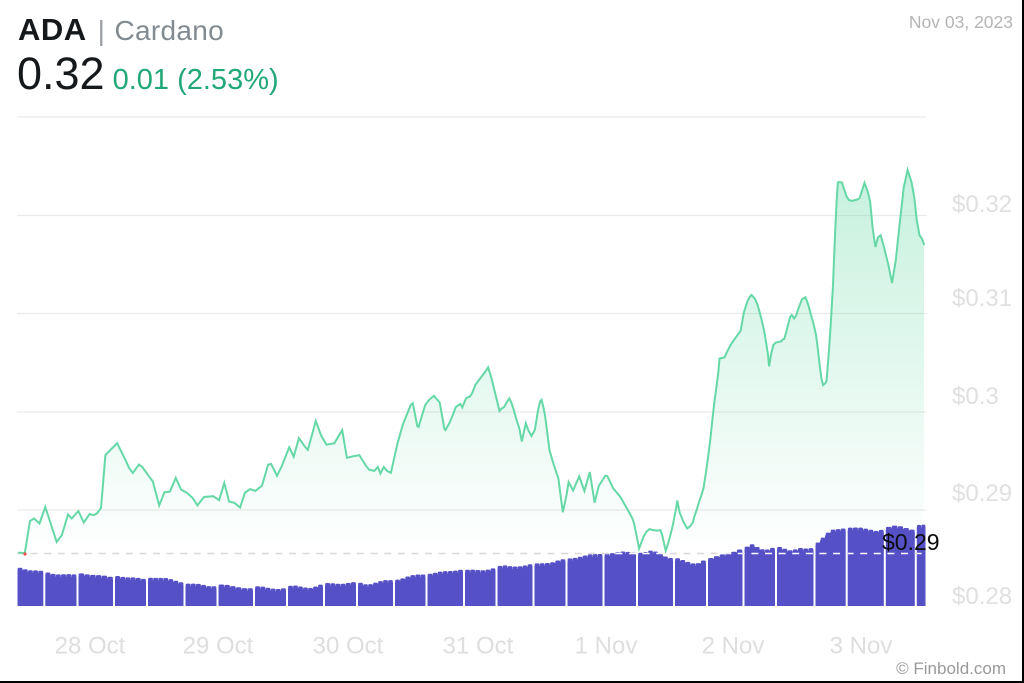  I want to click on svg-text: © Finbold.com, so click(951, 668).